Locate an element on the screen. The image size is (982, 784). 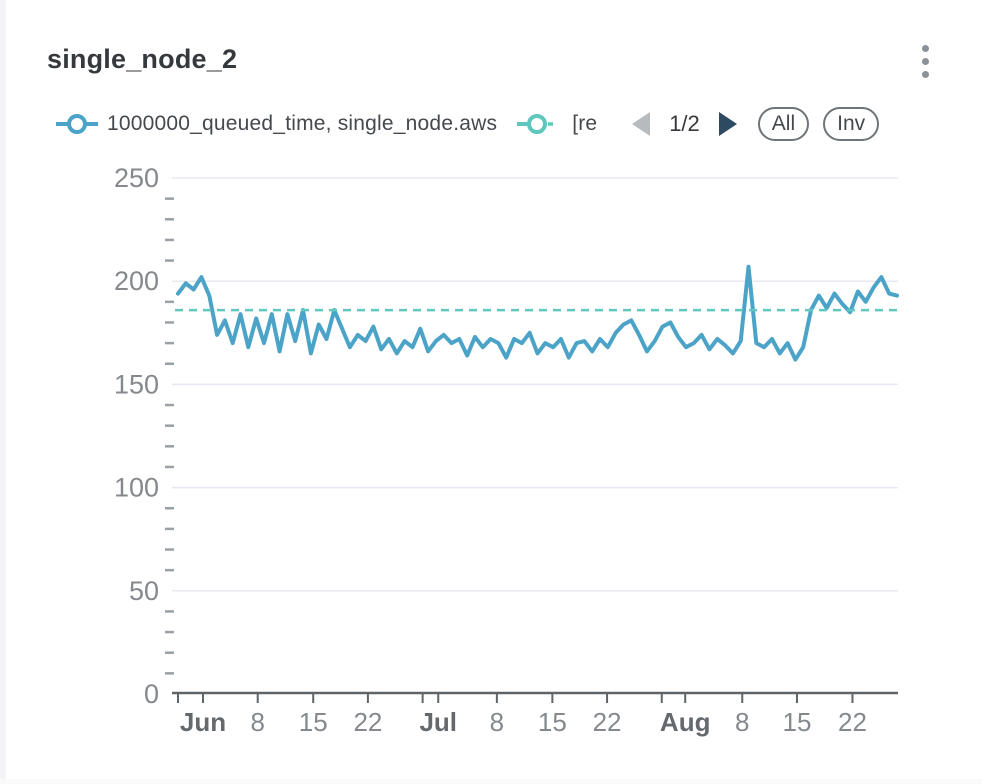
panel-title: single_node_2 is located at coordinates (142, 59).